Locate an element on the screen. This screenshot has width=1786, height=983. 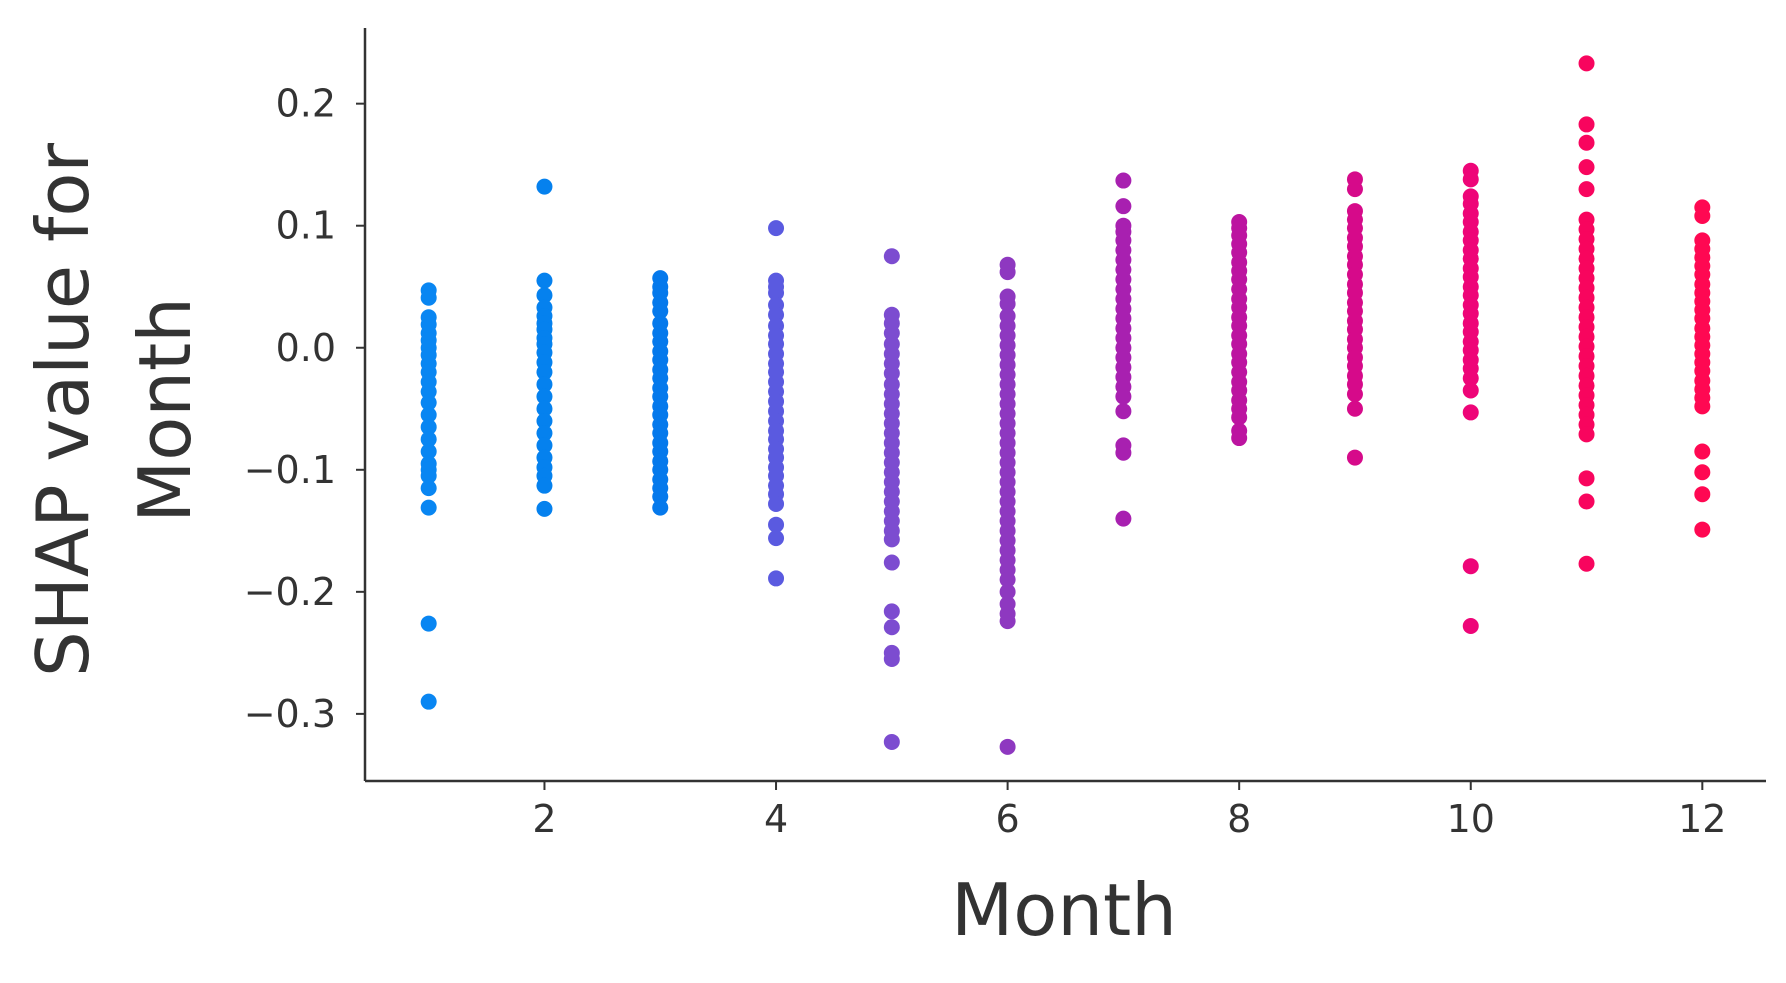
y-axis-title-line-2: Month is located at coordinates (165, 410).